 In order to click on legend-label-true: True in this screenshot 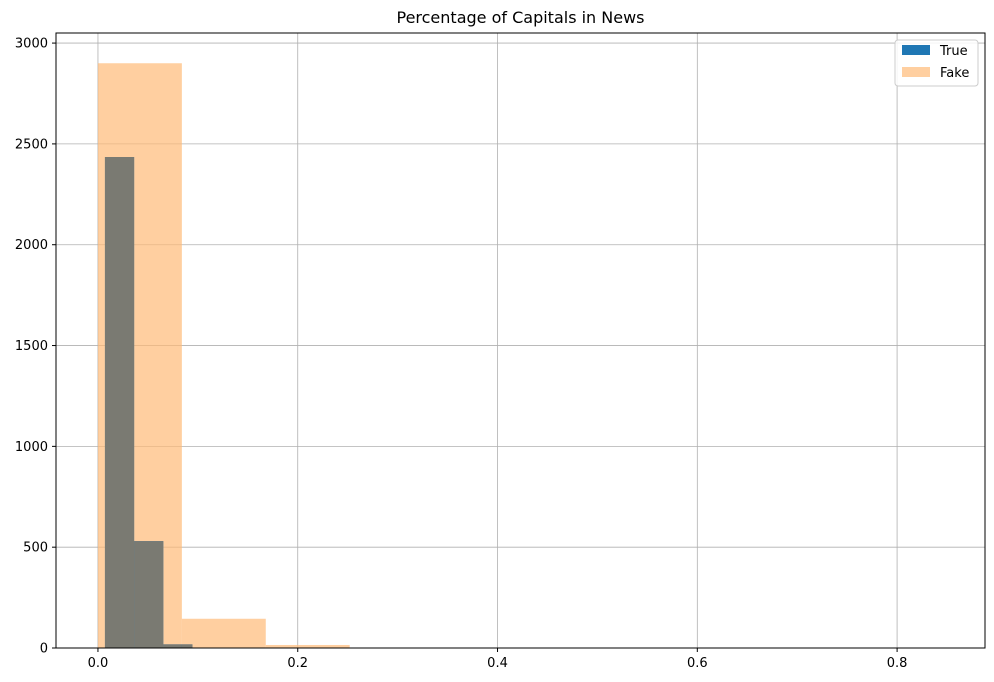, I will do `click(953, 51)`.